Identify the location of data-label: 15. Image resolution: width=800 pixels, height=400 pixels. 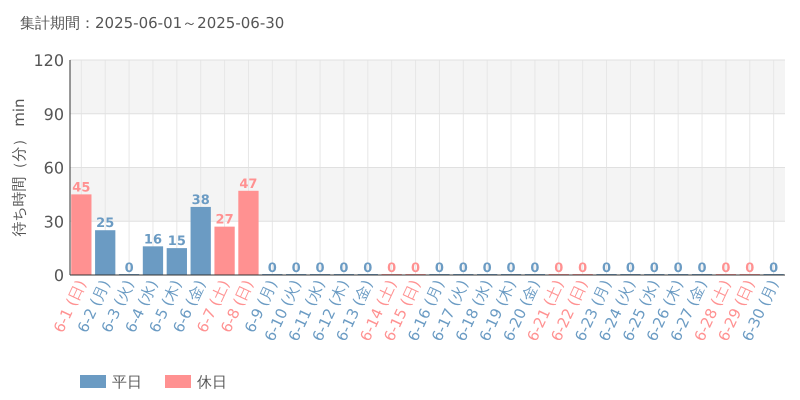
(177, 242).